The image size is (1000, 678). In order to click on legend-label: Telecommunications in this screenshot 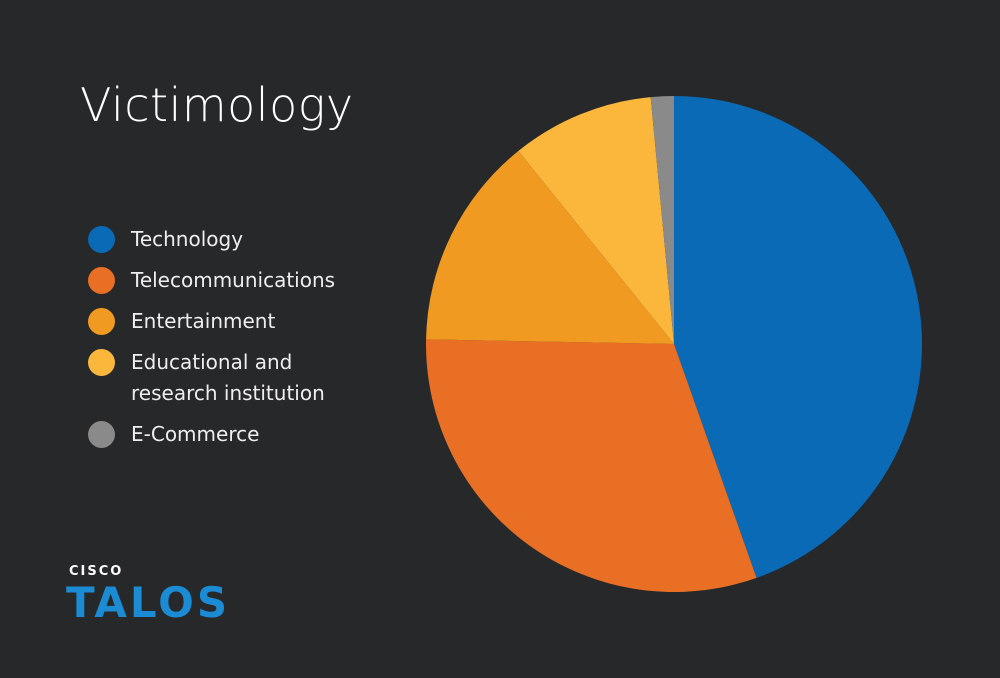, I will do `click(233, 280)`.